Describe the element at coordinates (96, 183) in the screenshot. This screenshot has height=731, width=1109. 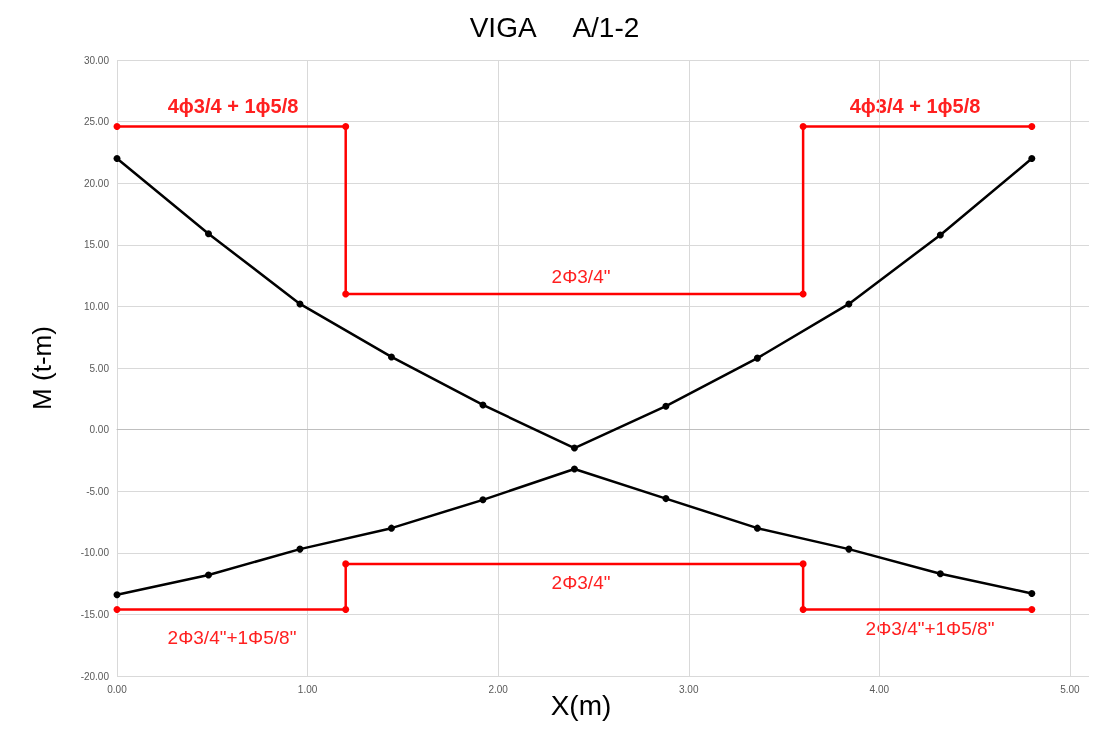
I see `y-tick-label: 20.00` at that location.